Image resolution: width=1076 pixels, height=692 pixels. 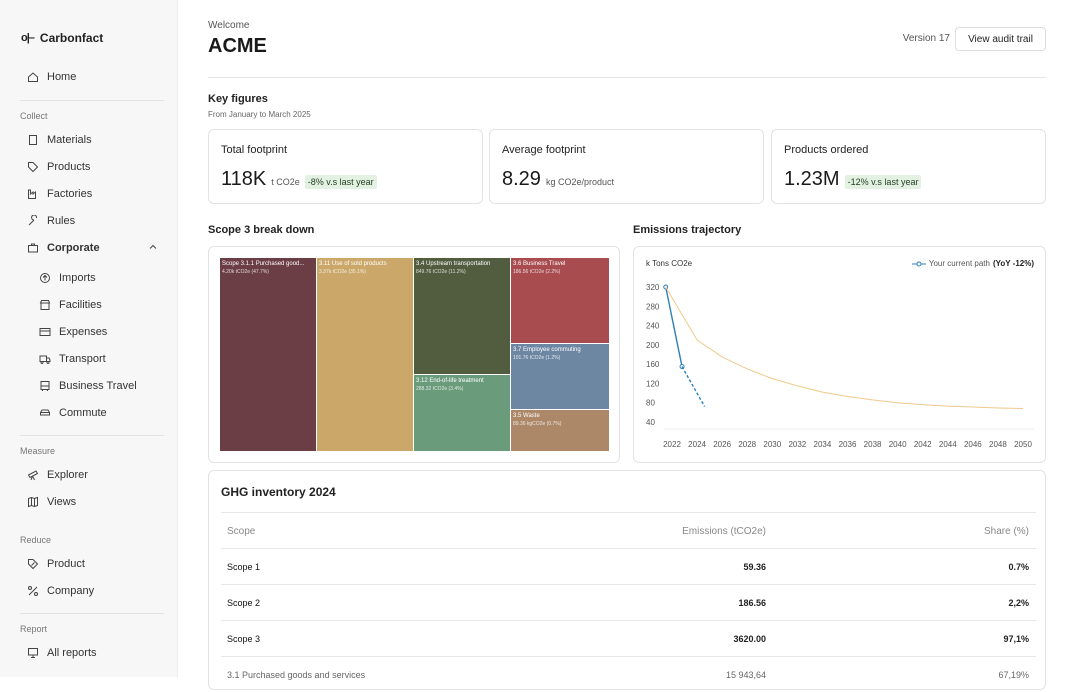 I want to click on sidebar-item-facilities: Facilities, so click(x=70, y=305).